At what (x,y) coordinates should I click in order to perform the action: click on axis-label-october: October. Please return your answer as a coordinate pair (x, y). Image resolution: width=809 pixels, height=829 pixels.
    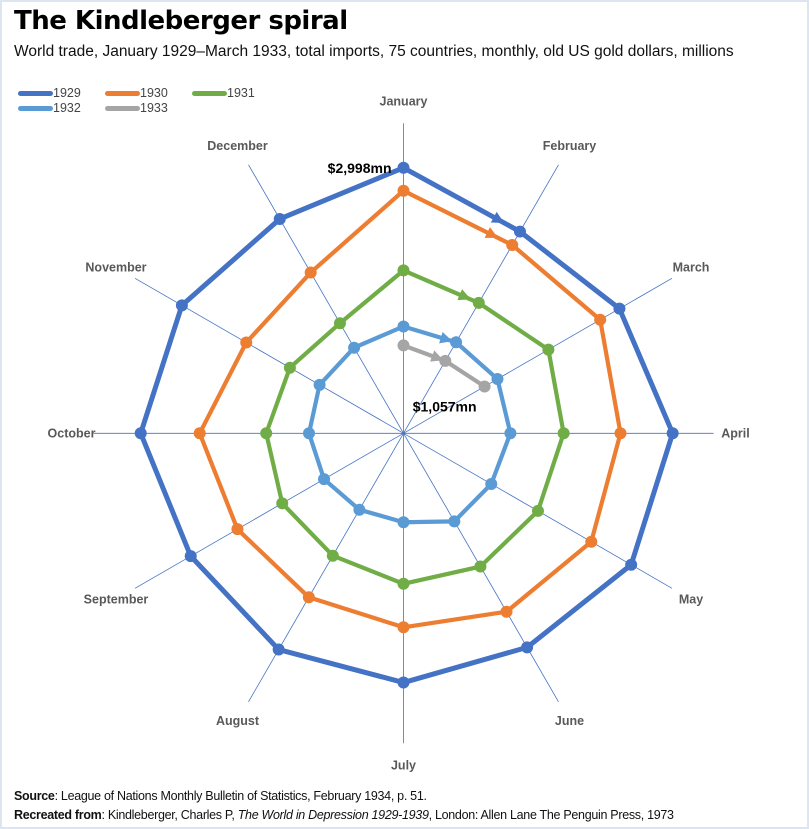
    Looking at the image, I should click on (72, 433).